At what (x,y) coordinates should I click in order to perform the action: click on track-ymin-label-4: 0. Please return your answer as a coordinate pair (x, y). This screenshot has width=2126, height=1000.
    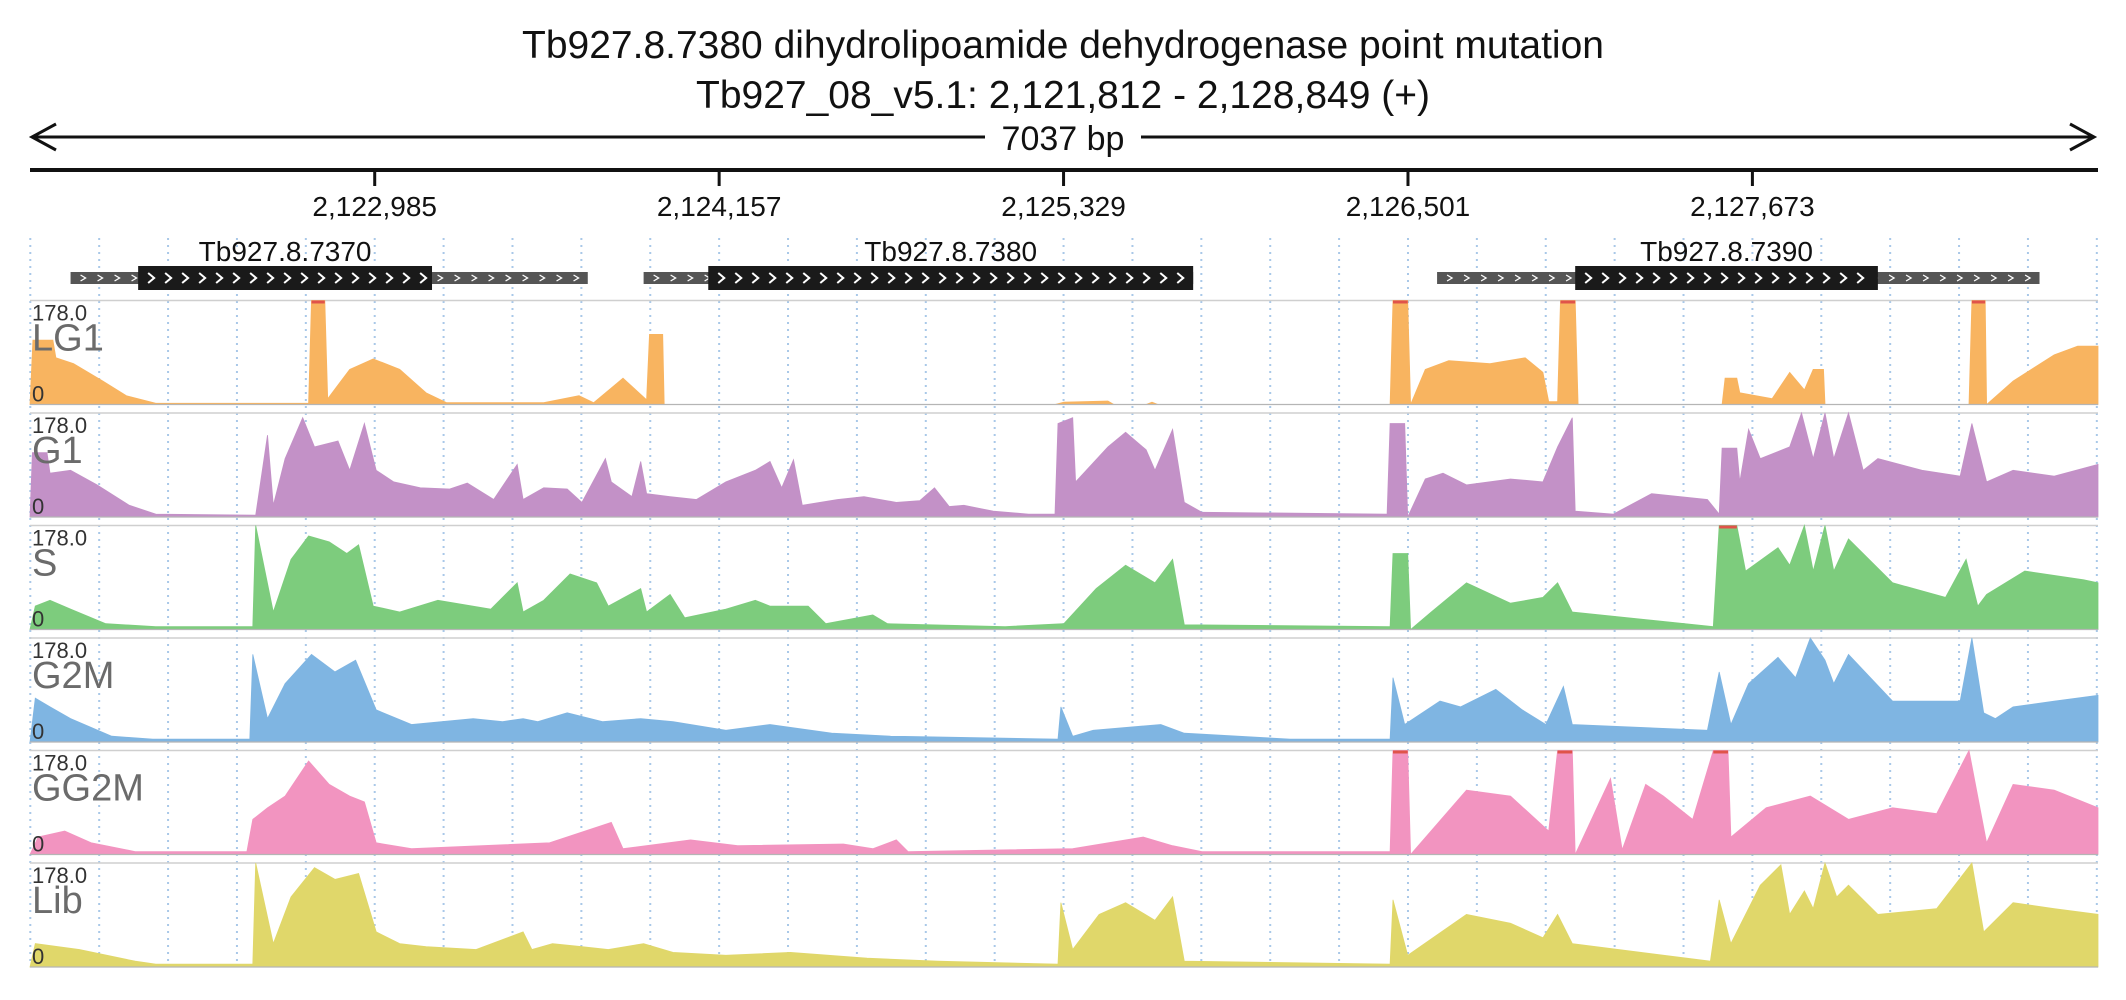
    Looking at the image, I should click on (38, 731).